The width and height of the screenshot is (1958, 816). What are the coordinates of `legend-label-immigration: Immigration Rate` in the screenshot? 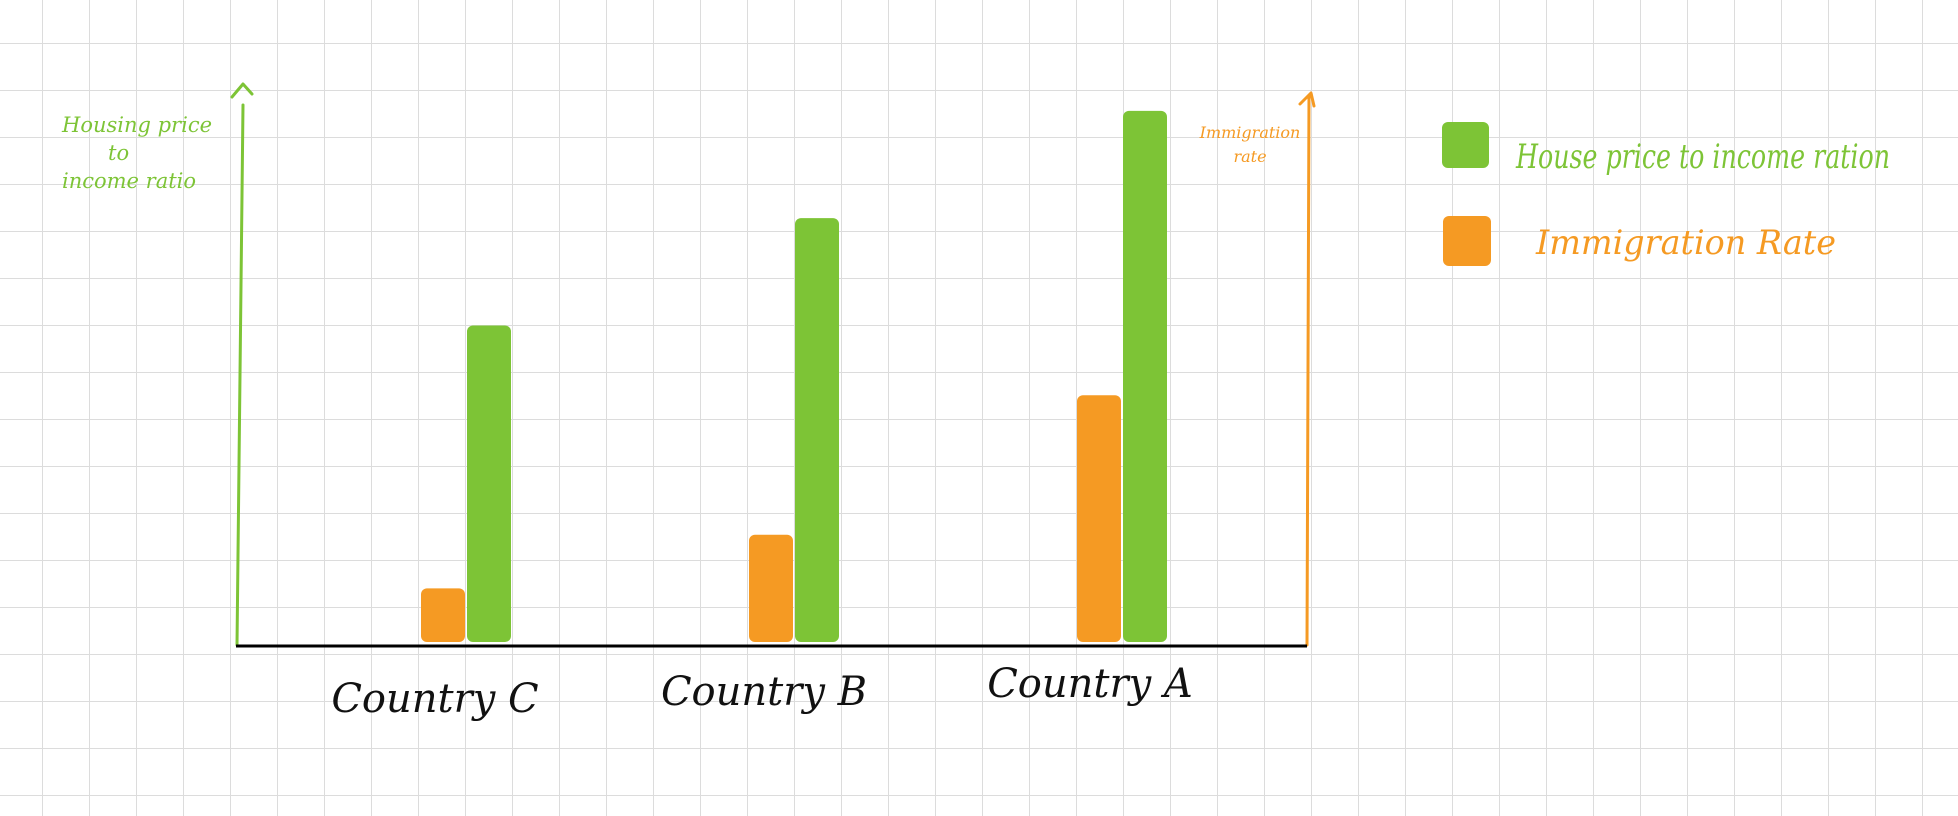 It's located at (1685, 243).